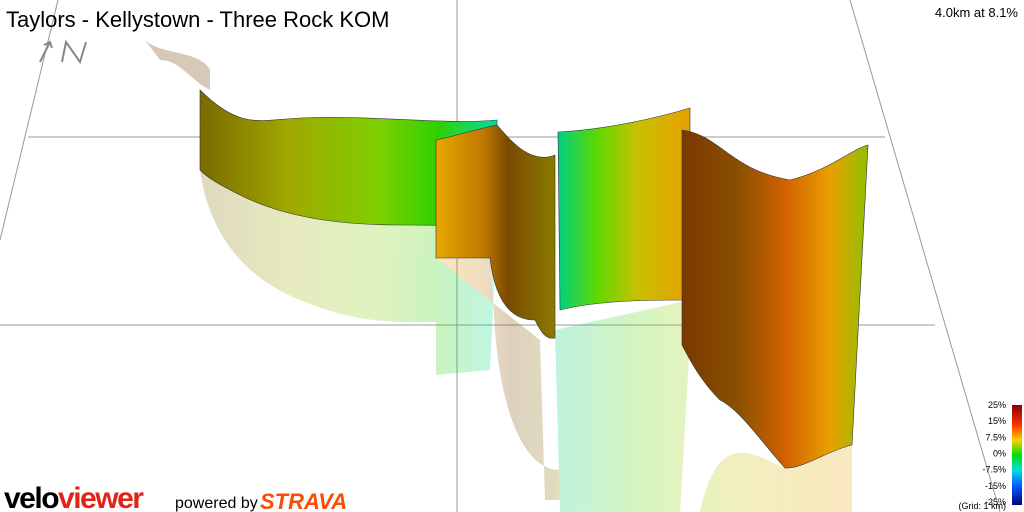  Describe the element at coordinates (995, 502) in the screenshot. I see `legend-label: -25%` at that location.